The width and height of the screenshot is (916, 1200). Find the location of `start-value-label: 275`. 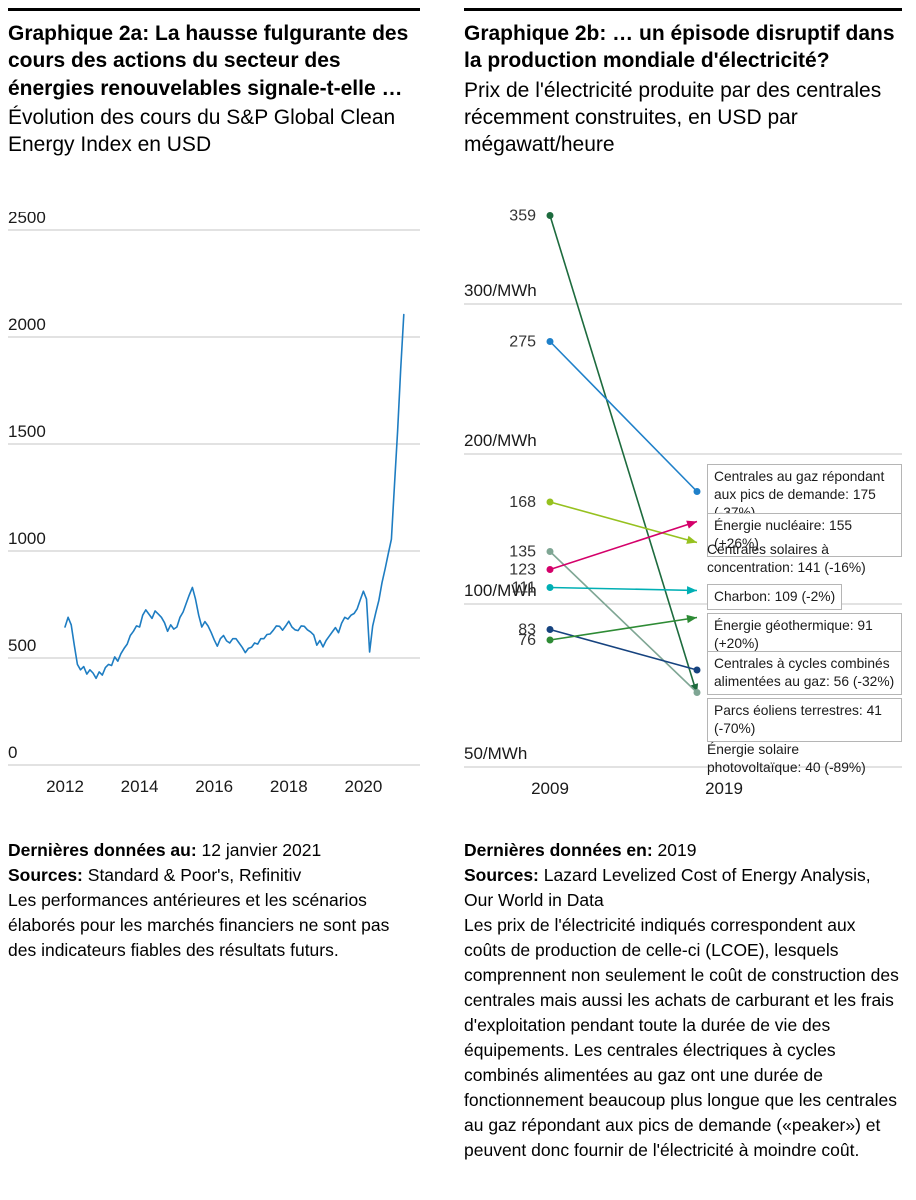

start-value-label: 275 is located at coordinates (522, 342).